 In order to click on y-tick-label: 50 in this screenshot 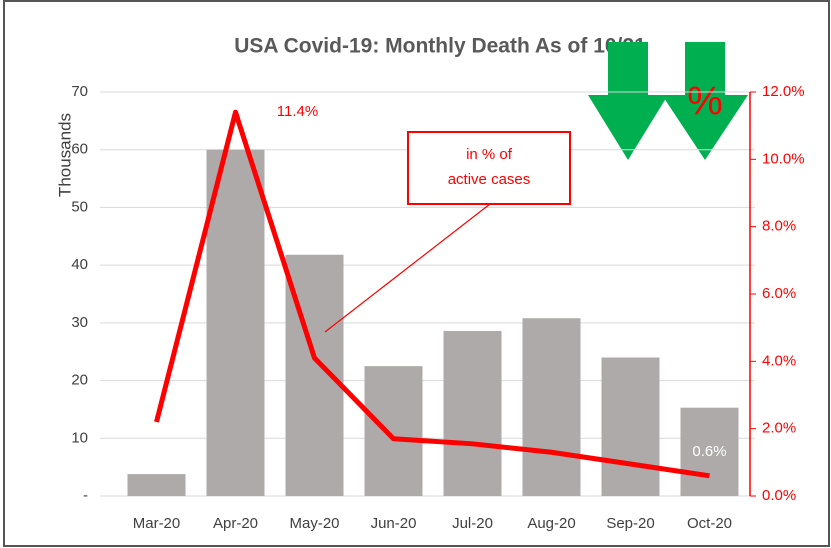, I will do `click(79, 206)`.